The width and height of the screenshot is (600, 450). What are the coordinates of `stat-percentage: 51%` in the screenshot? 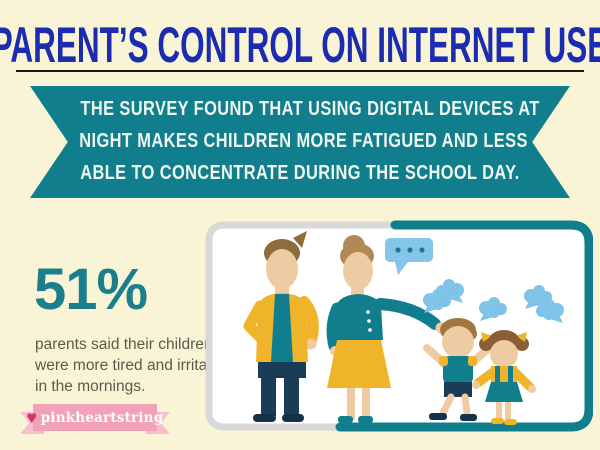 It's located at (91, 289).